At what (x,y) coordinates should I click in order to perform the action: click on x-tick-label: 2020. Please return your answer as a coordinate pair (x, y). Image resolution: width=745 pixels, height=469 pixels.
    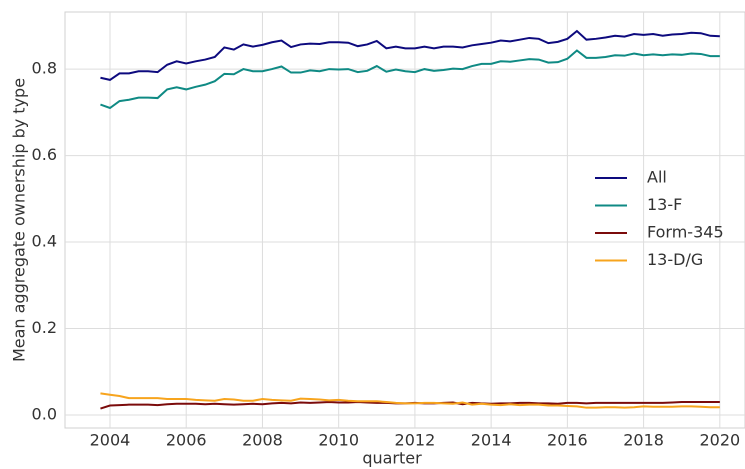
    Looking at the image, I should click on (719, 440).